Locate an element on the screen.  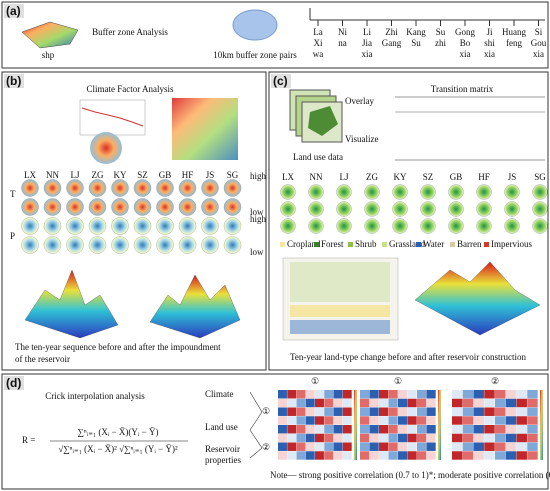
station-name: na is located at coordinates (342, 43).